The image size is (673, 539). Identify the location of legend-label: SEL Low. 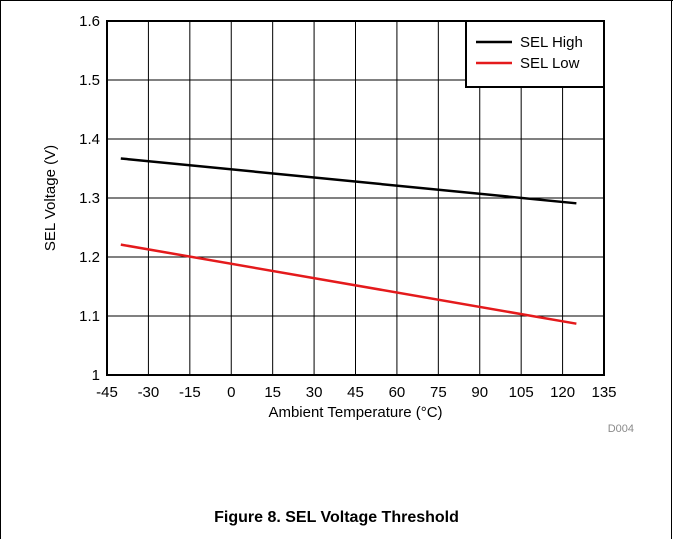
(550, 63).